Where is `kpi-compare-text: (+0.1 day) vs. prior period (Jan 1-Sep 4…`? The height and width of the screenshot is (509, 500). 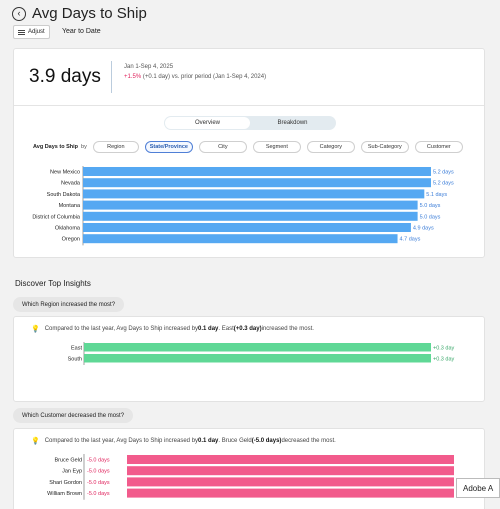
kpi-compare-text: (+0.1 day) vs. prior period (Jan 1-Sep 4… is located at coordinates (204, 77).